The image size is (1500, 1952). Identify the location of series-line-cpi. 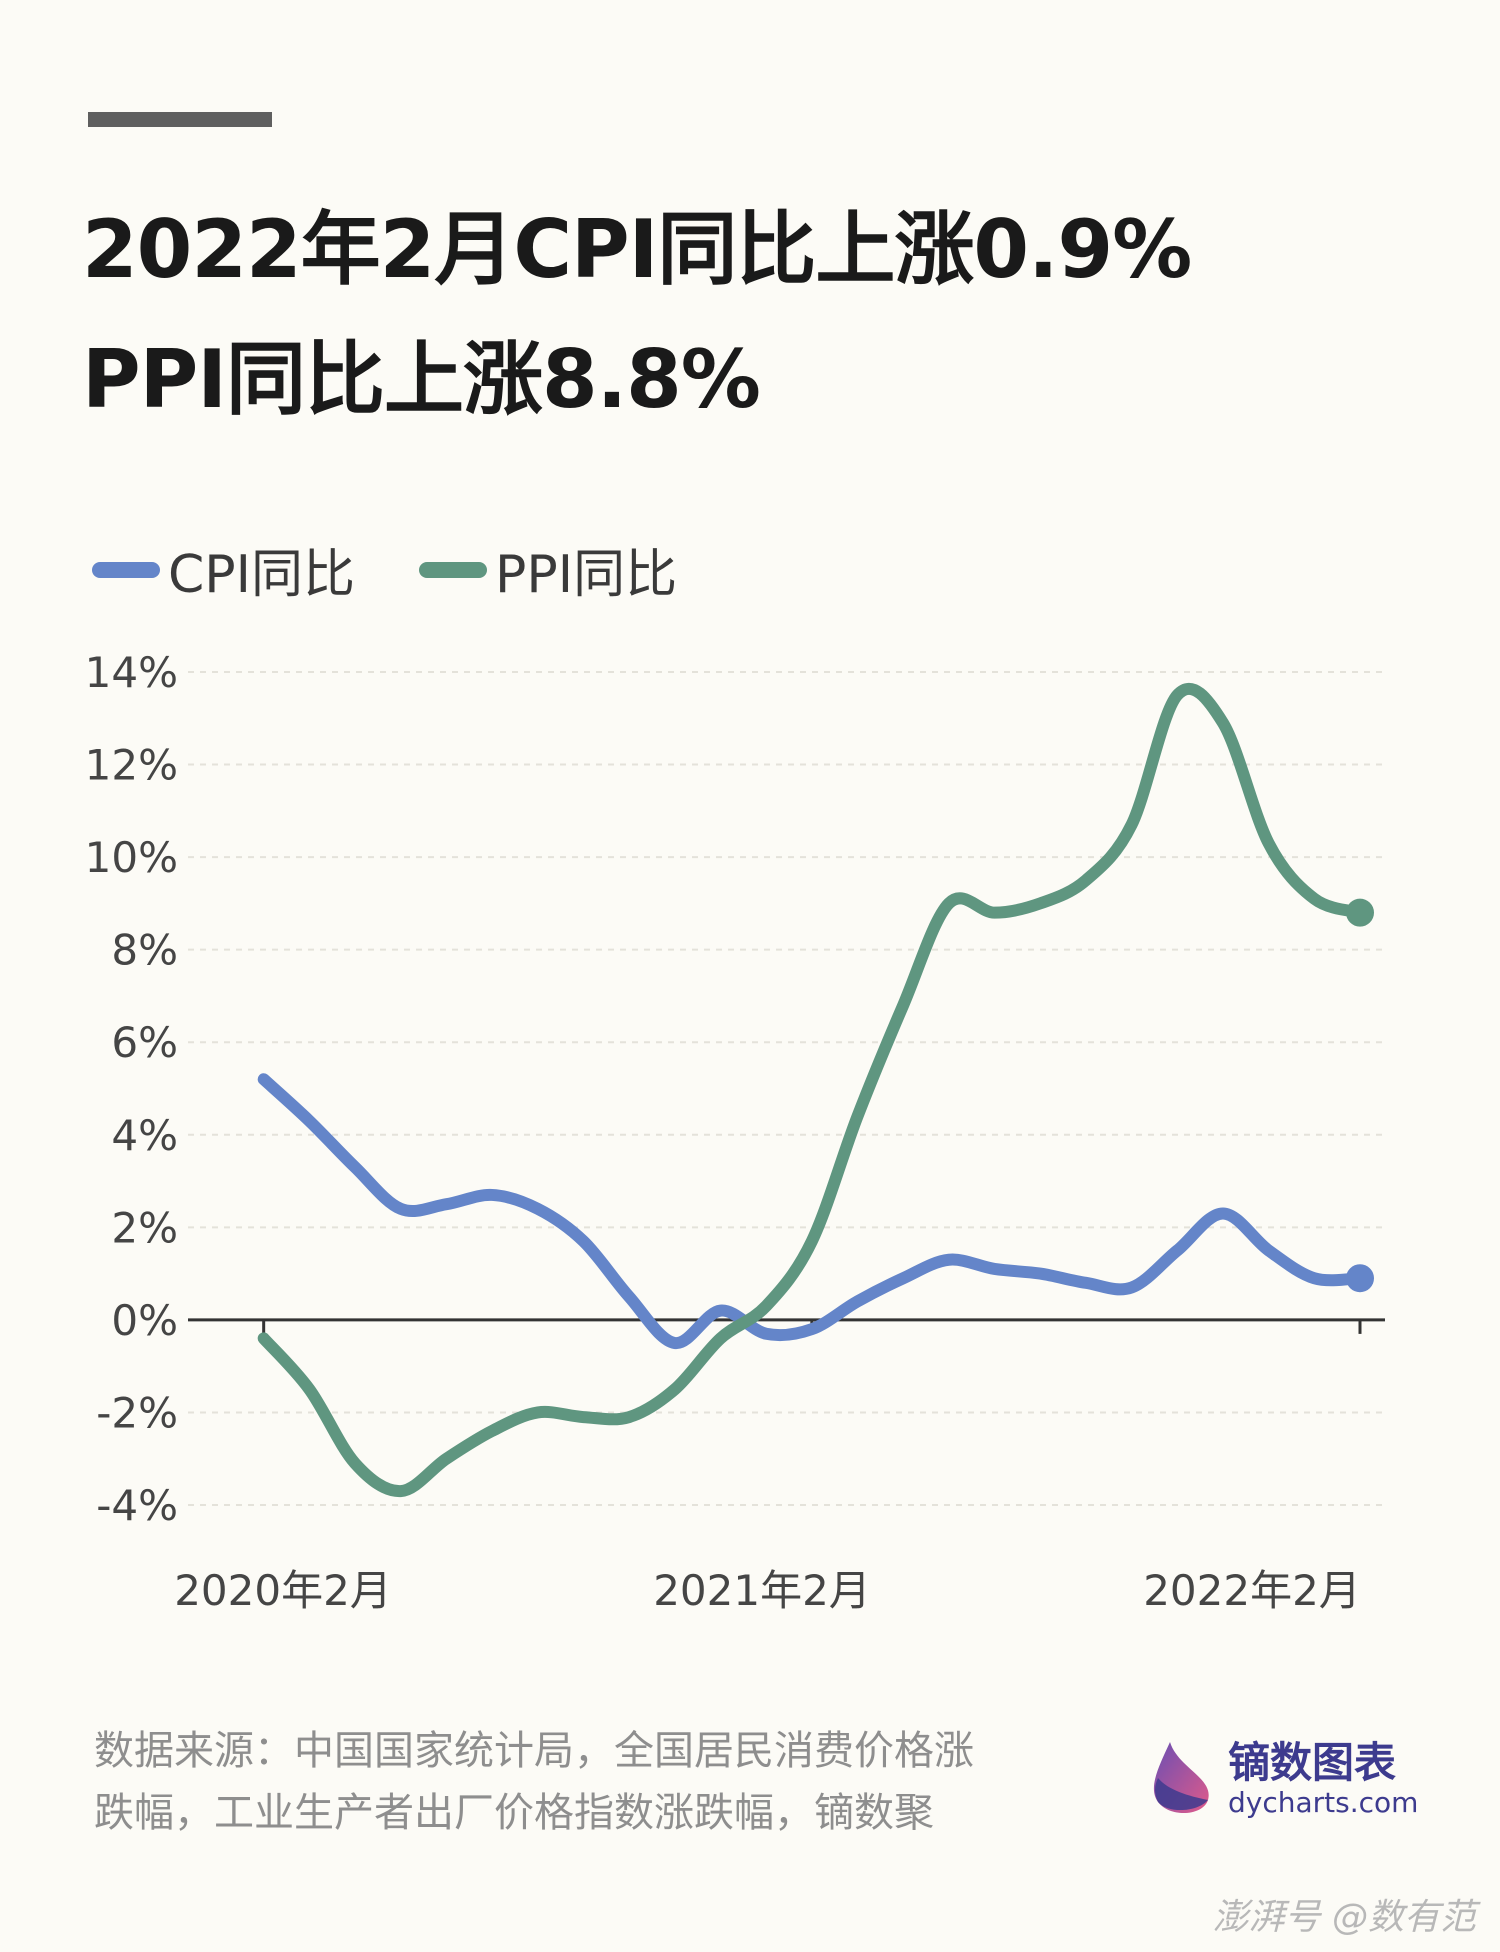
(811, 1211).